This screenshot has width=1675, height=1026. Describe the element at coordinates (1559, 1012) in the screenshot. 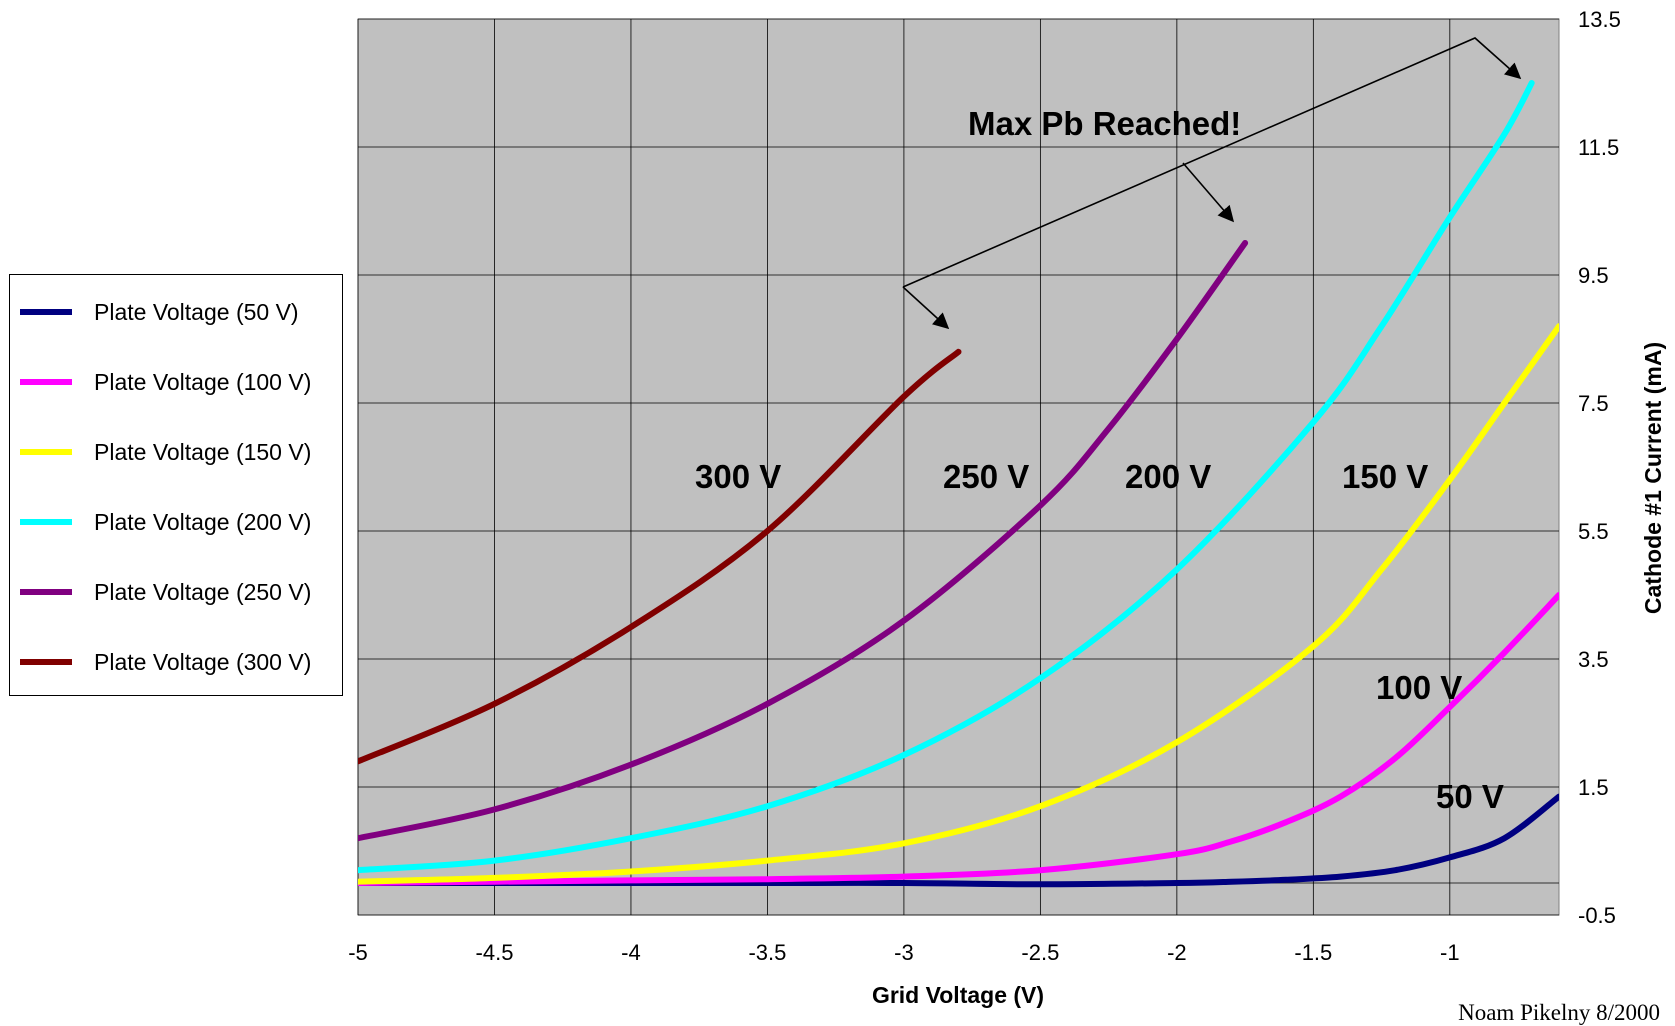

I see `author-credit: Noam Pikelny 8/2000` at that location.